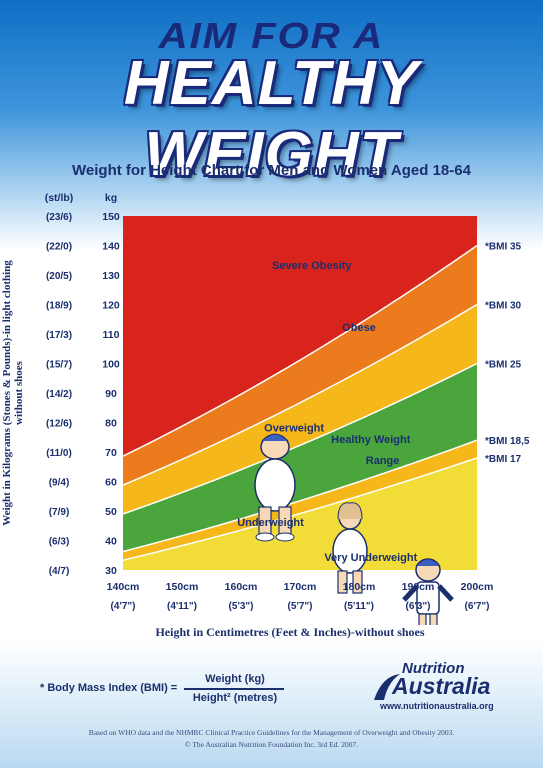 The width and height of the screenshot is (543, 768). I want to click on y-tick-kg: 120, so click(111, 306).